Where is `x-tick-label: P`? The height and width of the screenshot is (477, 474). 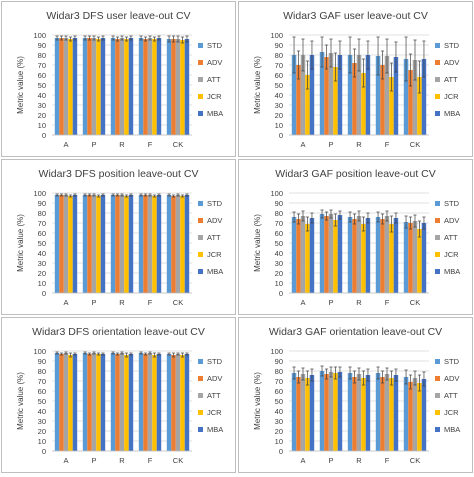
x-tick-label: P is located at coordinates (93, 460).